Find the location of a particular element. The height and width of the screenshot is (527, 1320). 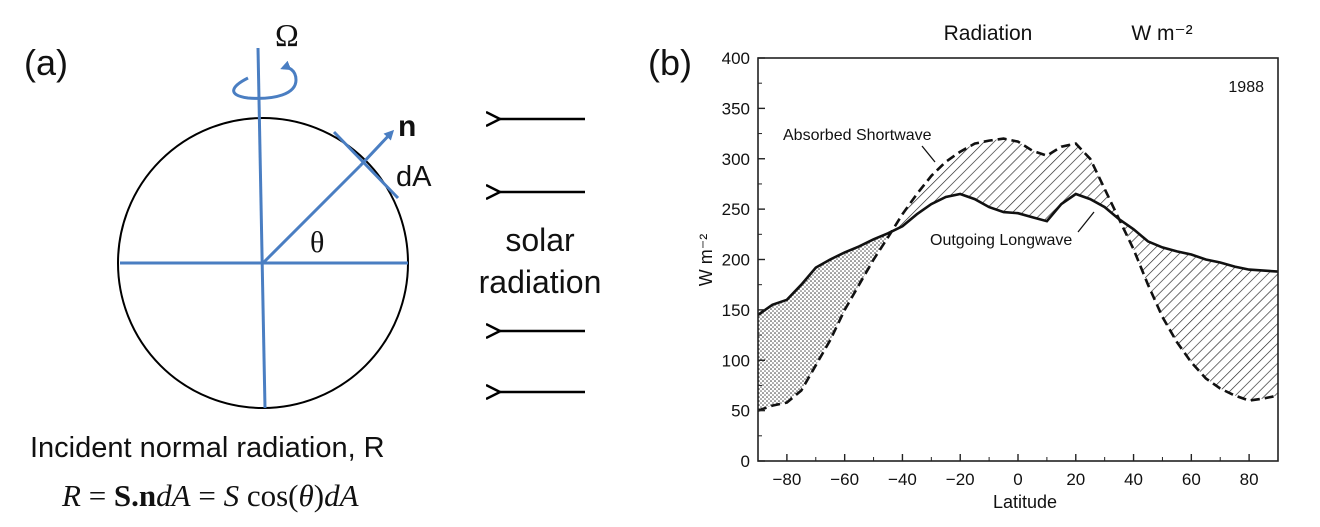

x-axis-label: Latitude is located at coordinates (1025, 502).